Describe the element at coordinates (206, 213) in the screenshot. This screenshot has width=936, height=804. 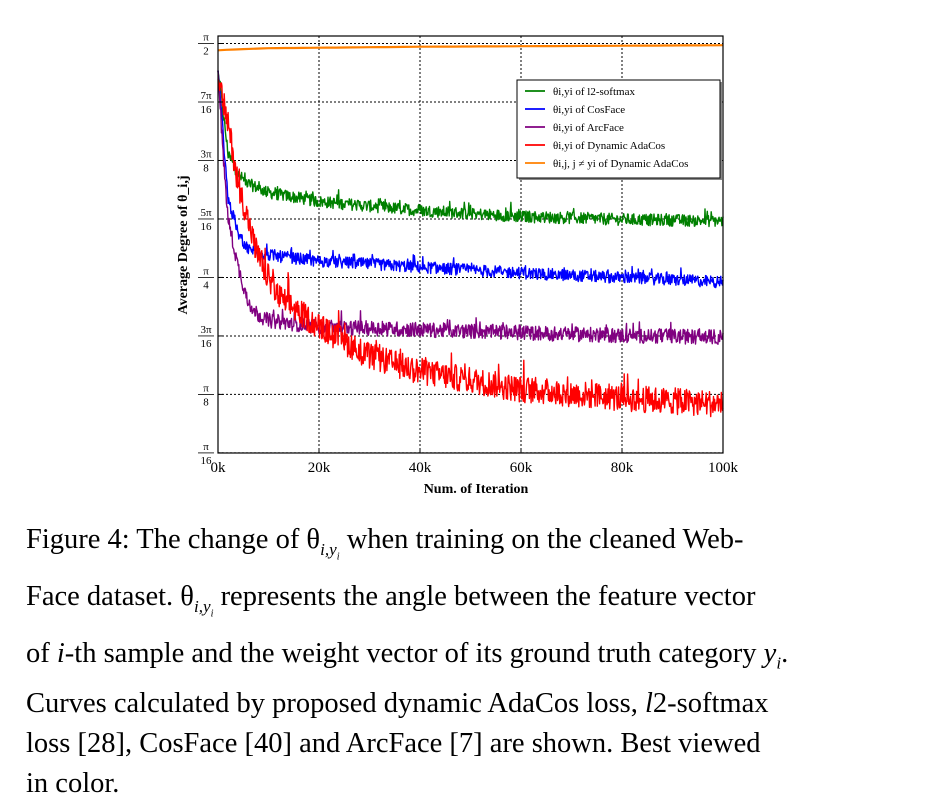
I see `y-tick-label-numerator: 5π` at that location.